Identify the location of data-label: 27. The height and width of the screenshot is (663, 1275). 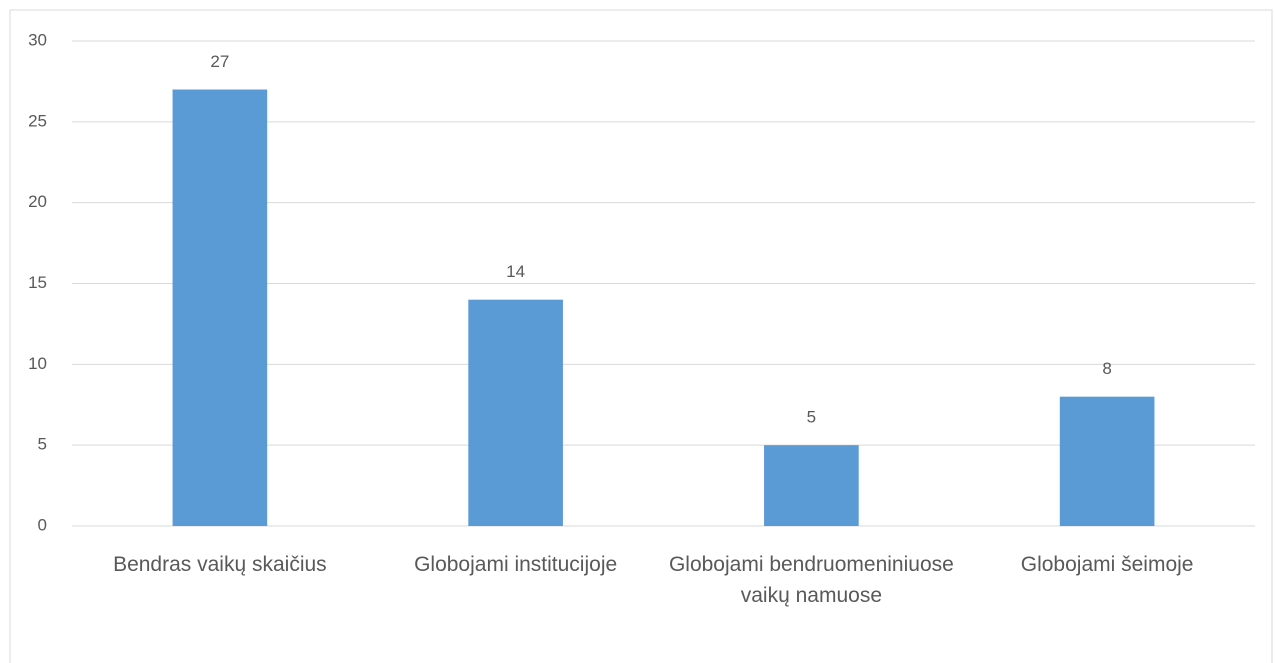
(219, 61).